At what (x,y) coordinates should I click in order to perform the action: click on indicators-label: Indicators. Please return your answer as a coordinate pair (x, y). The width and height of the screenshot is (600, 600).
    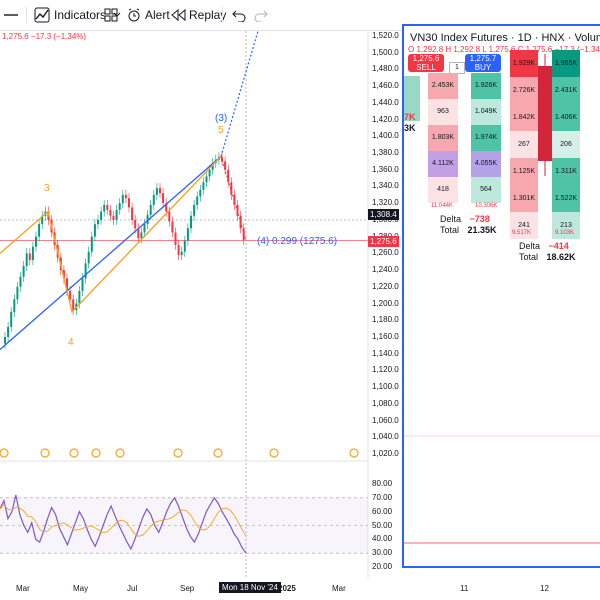
    Looking at the image, I should click on (80, 15).